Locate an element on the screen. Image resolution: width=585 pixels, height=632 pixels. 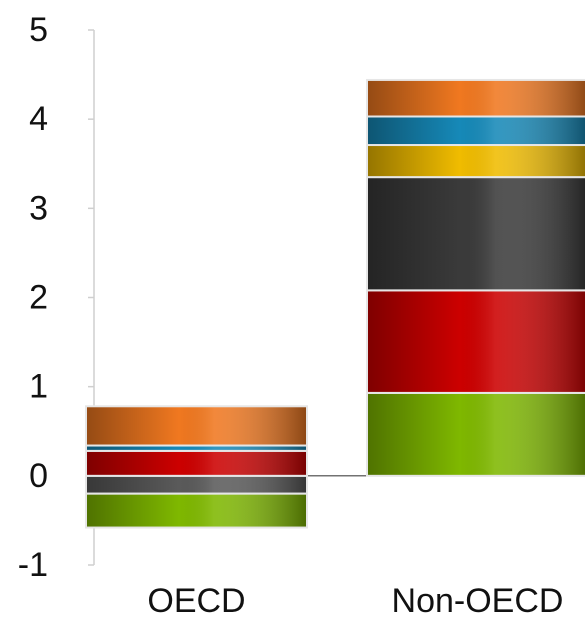
y-tick-label: 5 is located at coordinates (38, 30).